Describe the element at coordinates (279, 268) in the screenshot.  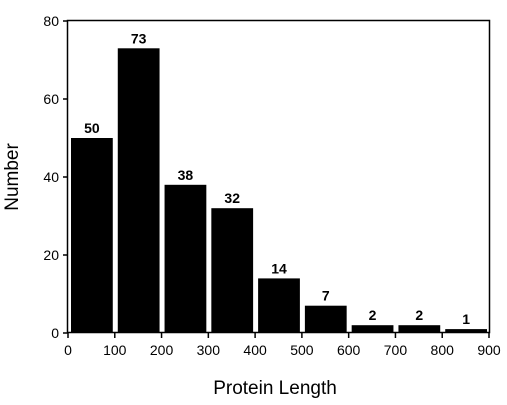
I see `bar-value-label: 14` at that location.